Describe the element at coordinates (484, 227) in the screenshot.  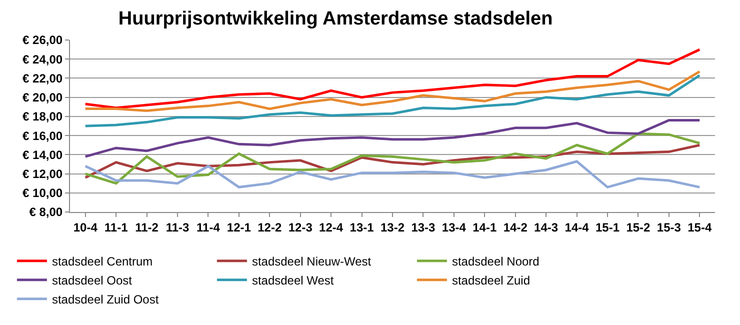
I see `x-tick-label: 14-1` at that location.